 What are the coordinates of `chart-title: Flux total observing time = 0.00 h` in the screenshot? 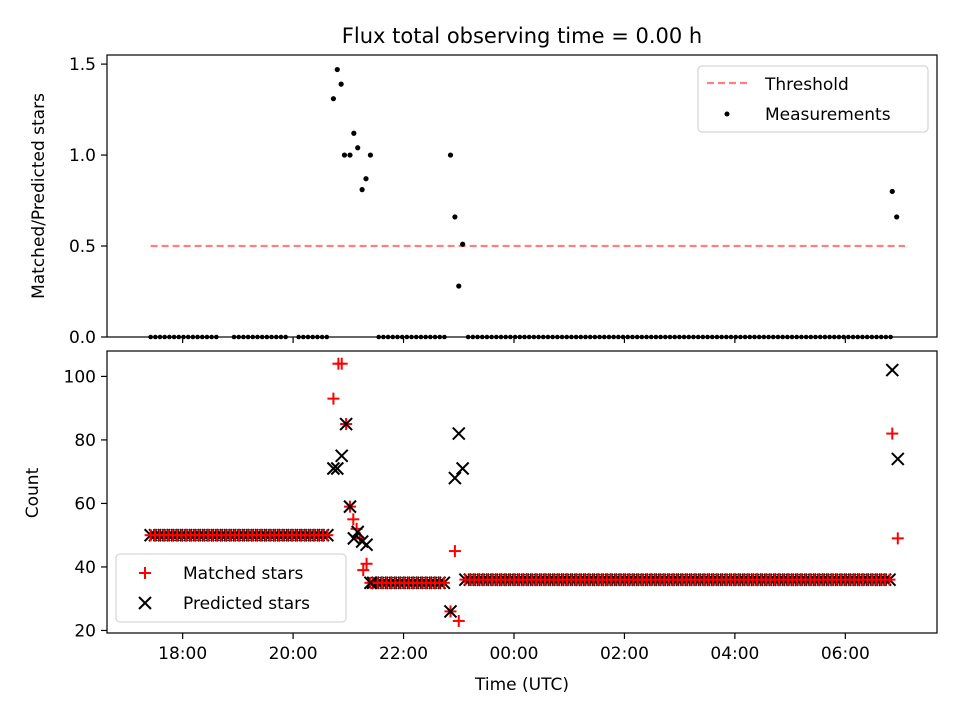 It's located at (522, 36).